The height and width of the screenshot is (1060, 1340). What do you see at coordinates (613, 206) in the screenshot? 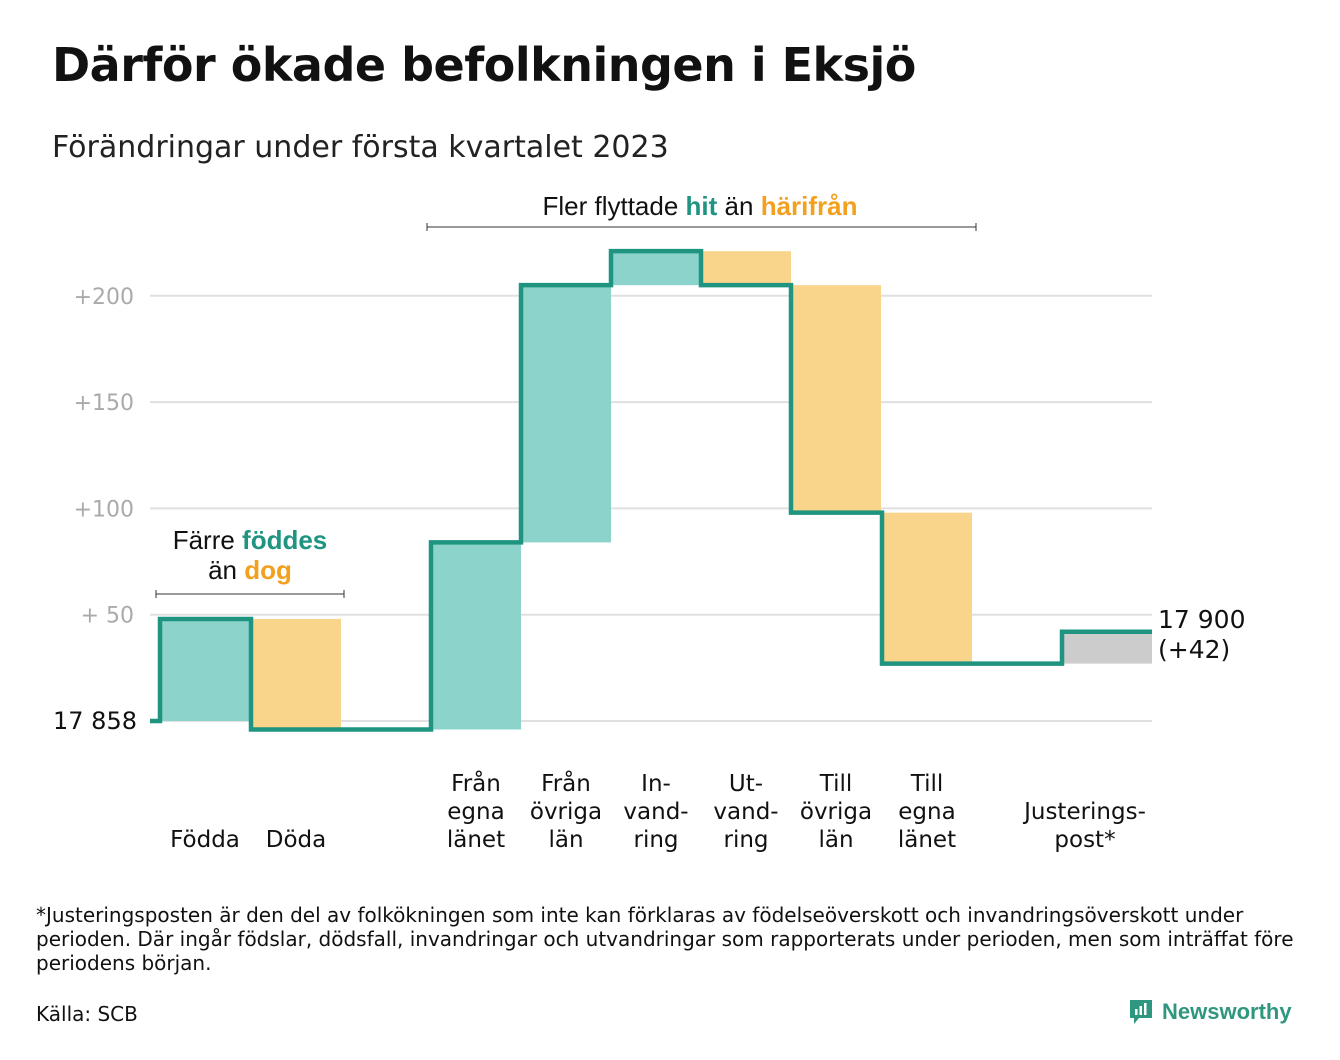
I see `migration-annotation-prefix: Fler flyttade` at bounding box center [613, 206].